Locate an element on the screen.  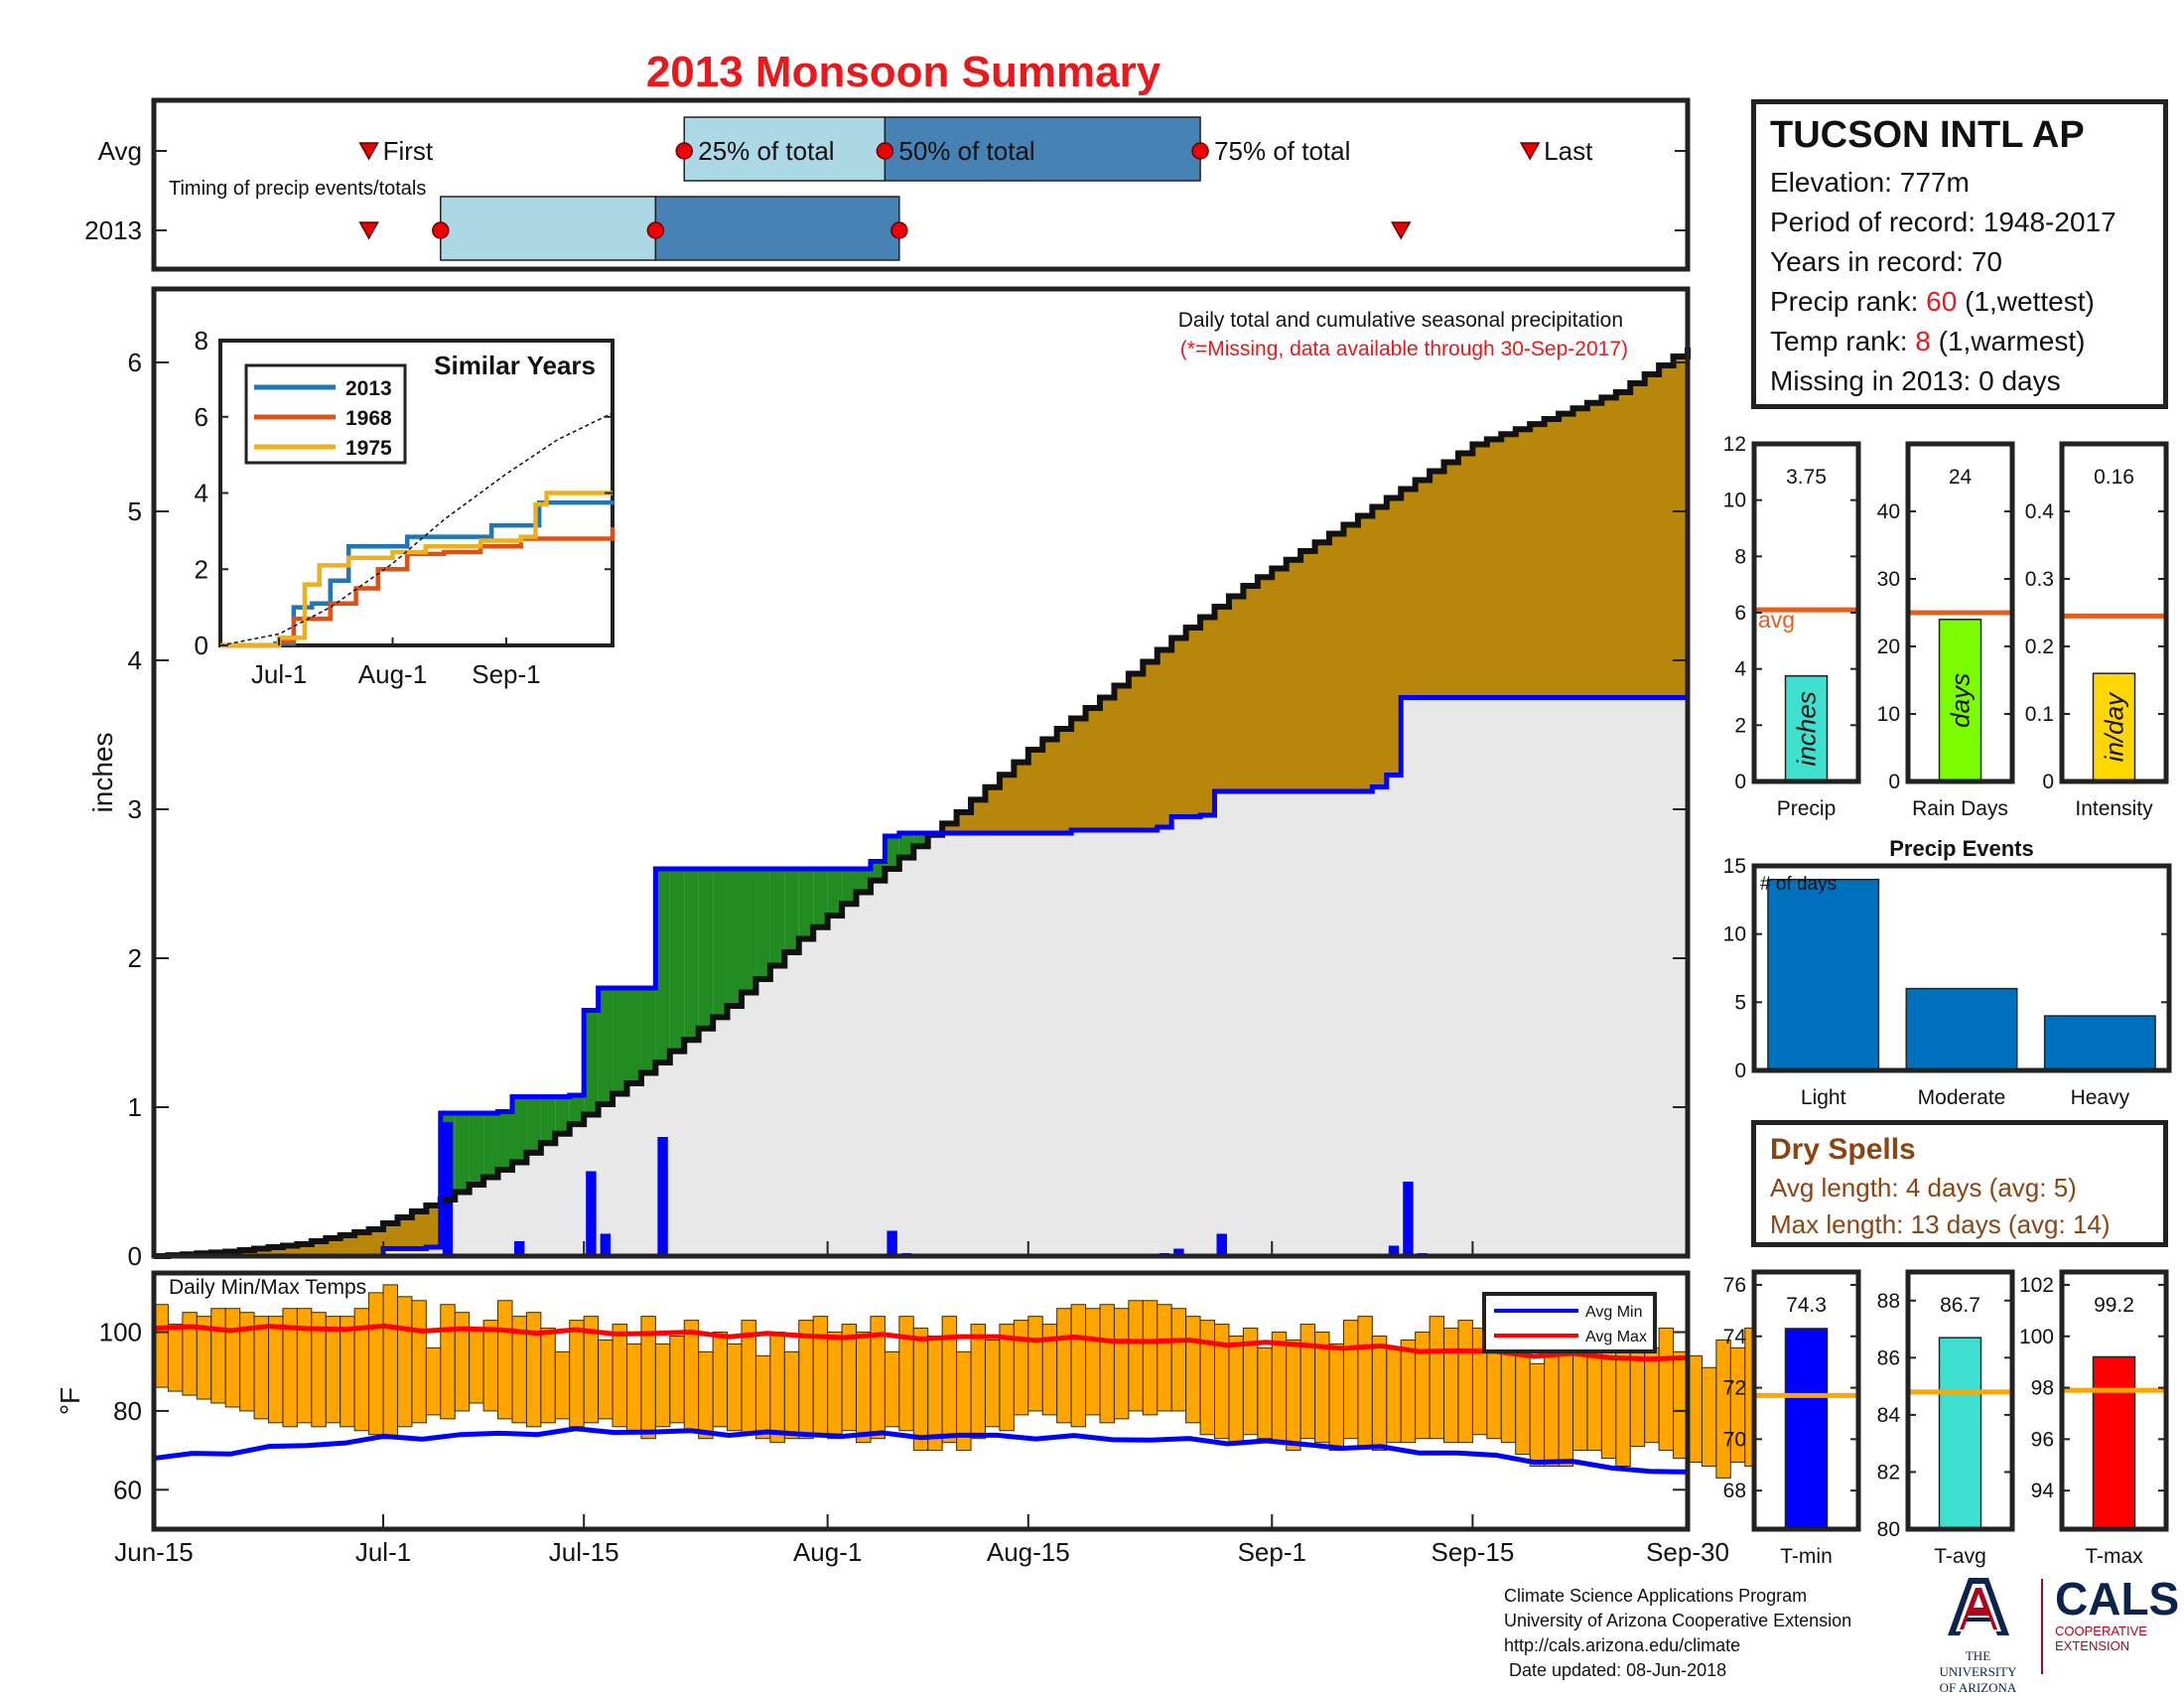
station-name: TUCSON INTL AP is located at coordinates (1927, 135).